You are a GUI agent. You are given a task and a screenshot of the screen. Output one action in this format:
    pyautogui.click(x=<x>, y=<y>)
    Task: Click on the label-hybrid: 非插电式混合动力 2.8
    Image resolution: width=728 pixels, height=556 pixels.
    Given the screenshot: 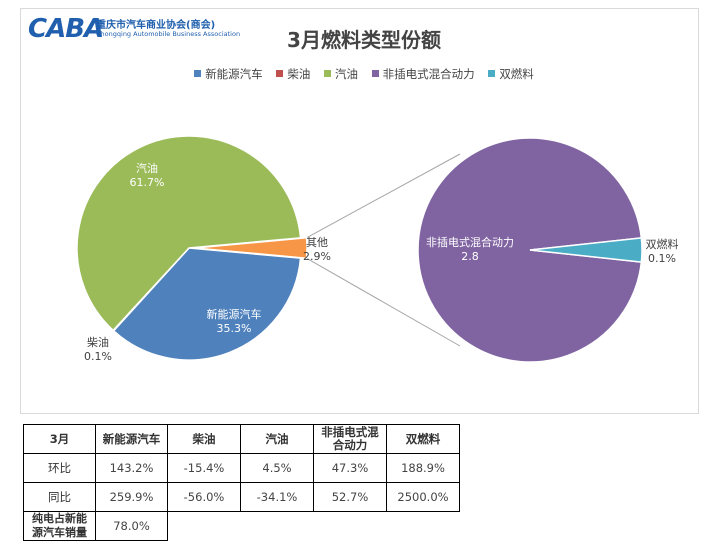 What is the action you would take?
    pyautogui.click(x=470, y=249)
    